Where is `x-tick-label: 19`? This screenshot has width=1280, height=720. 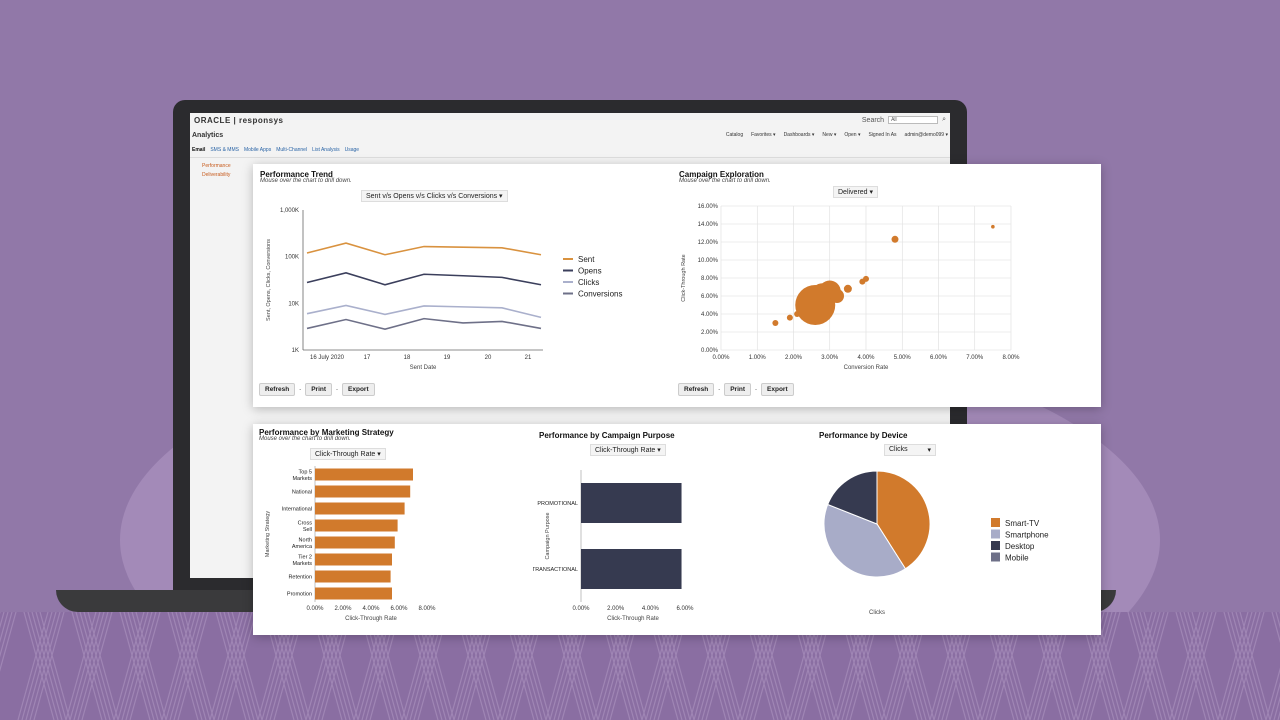
x-tick-label: 19 is located at coordinates (447, 358).